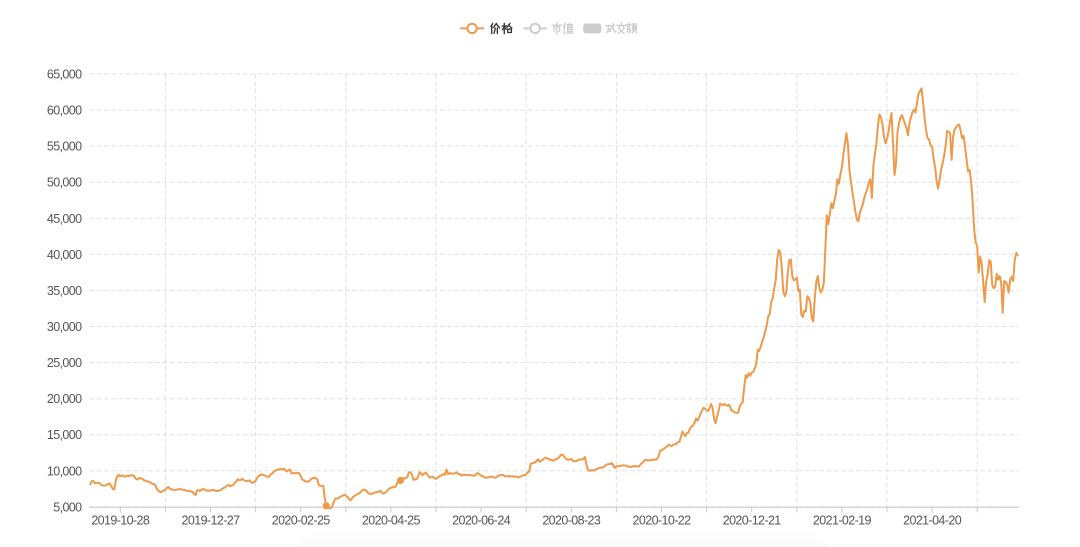 This screenshot has width=1080, height=547. I want to click on svg-text: 65,000, so click(64, 75).